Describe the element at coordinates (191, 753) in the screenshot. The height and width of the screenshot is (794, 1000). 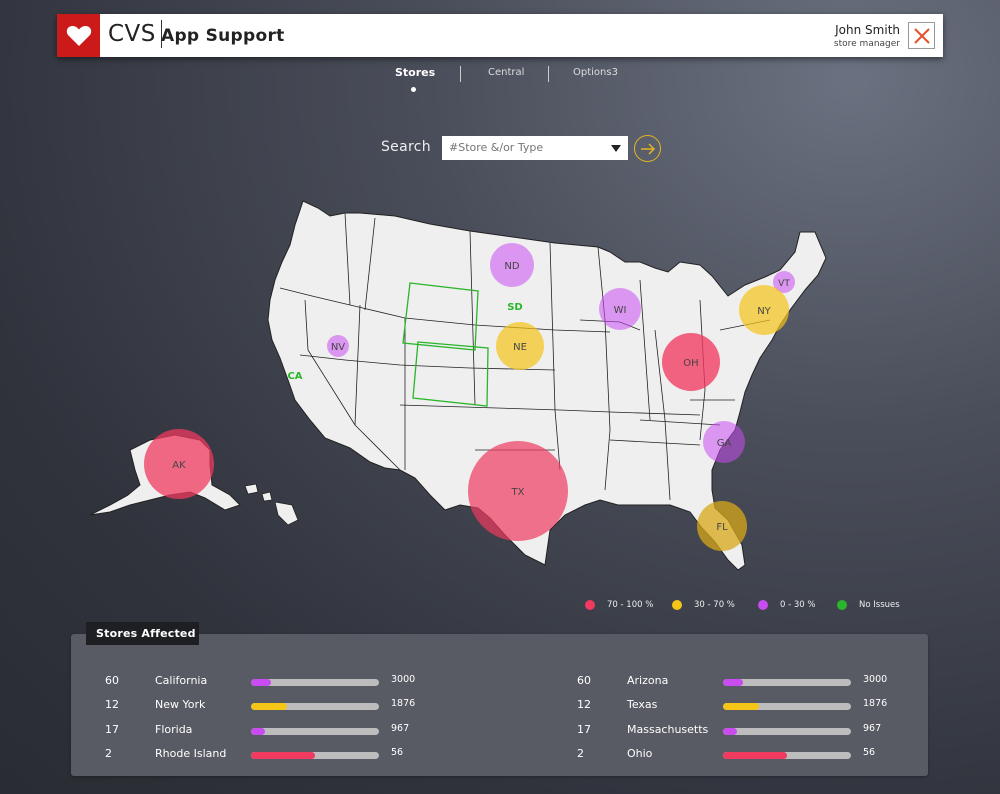
I see `store-state-name: Rhode Island` at that location.